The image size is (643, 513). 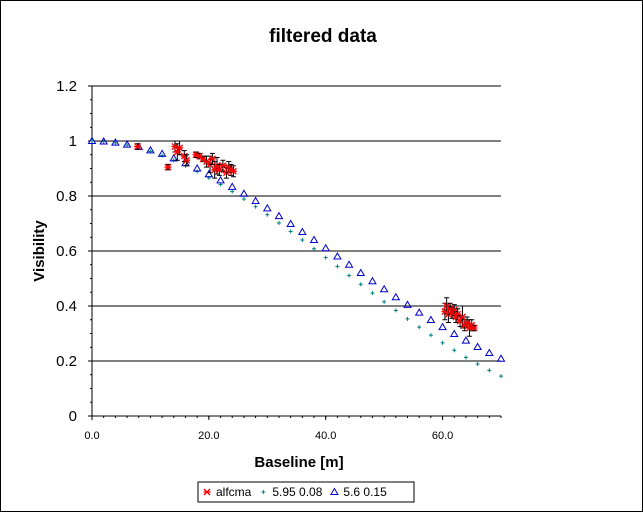 I want to click on y-tick-label: 1.2, so click(x=66, y=86).